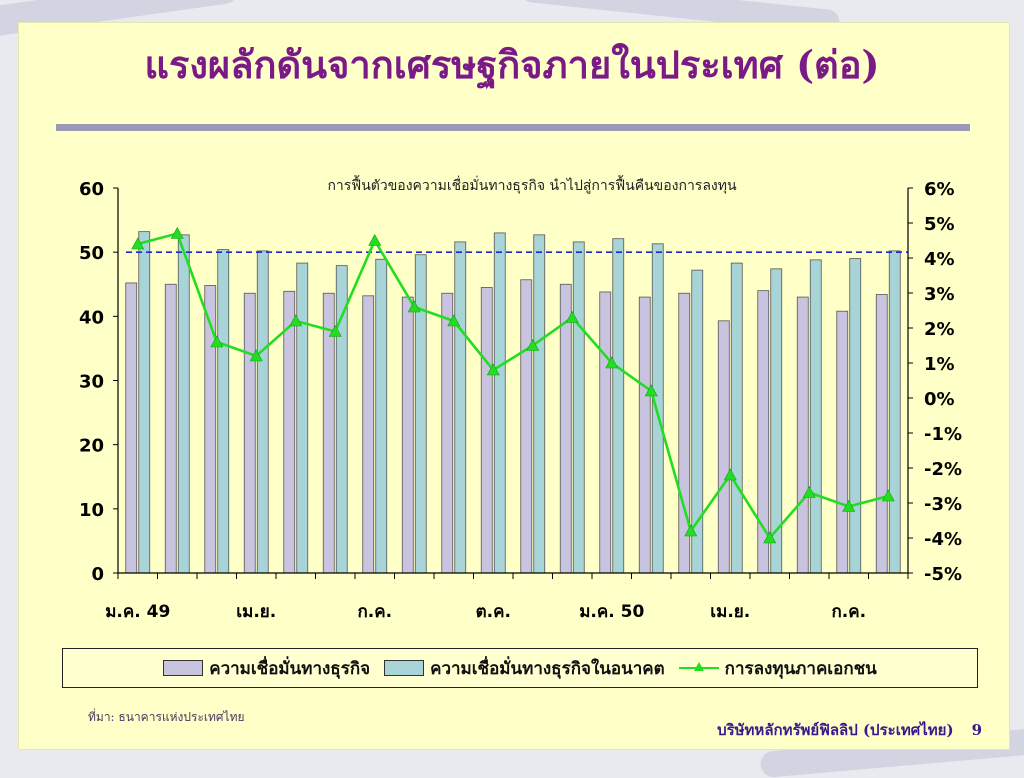 This screenshot has width=1024, height=778. I want to click on page-number: 9, so click(976, 730).